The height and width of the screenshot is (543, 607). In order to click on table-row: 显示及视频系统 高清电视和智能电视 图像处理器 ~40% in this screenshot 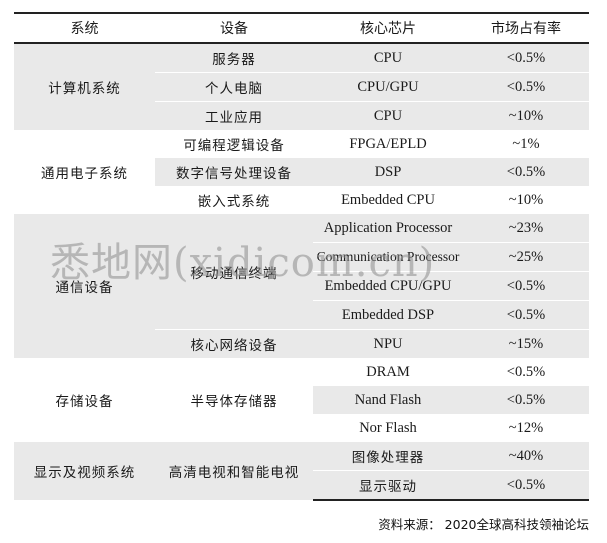, I will do `click(301, 471)`.